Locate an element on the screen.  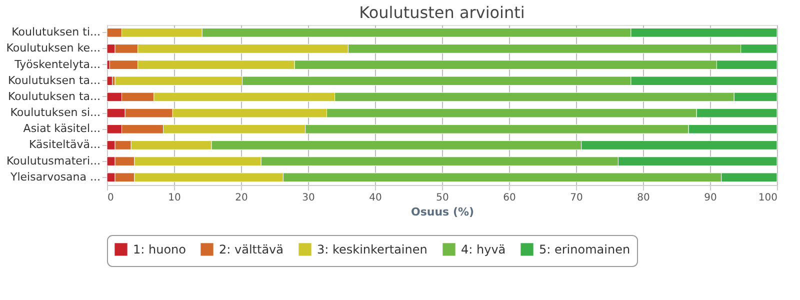
legend-label: 3: keskinkertainen is located at coordinates (372, 249).